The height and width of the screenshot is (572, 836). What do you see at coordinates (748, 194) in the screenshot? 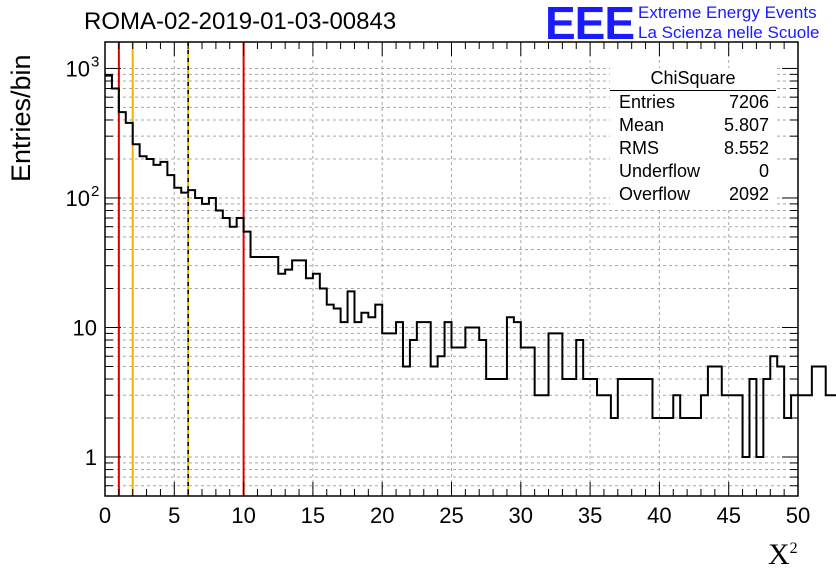
I see `stats-value: 2092` at bounding box center [748, 194].